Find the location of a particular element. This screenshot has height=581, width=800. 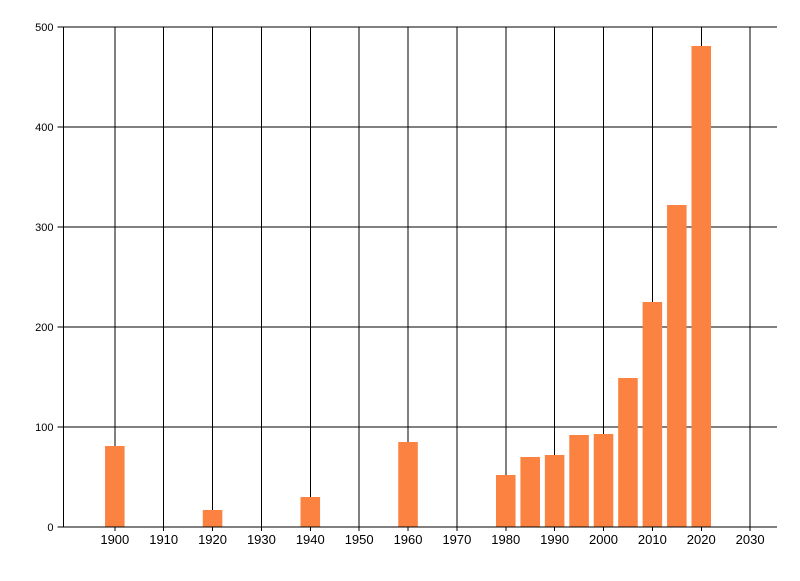

x-tick-label: 2010 is located at coordinates (652, 539).